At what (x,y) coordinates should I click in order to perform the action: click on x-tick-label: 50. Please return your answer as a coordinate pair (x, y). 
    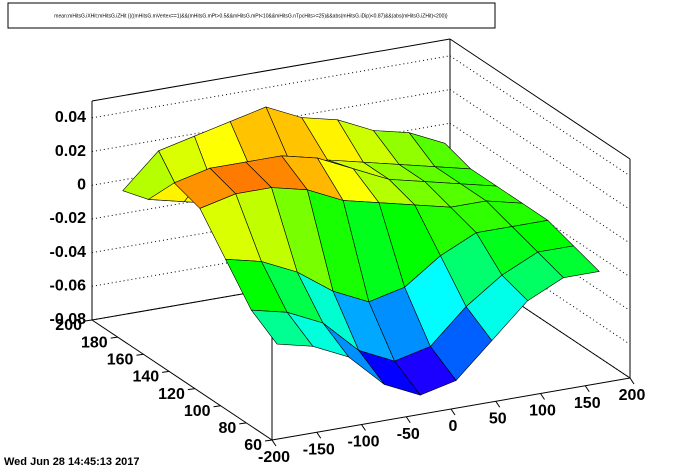
    Looking at the image, I should click on (498, 418).